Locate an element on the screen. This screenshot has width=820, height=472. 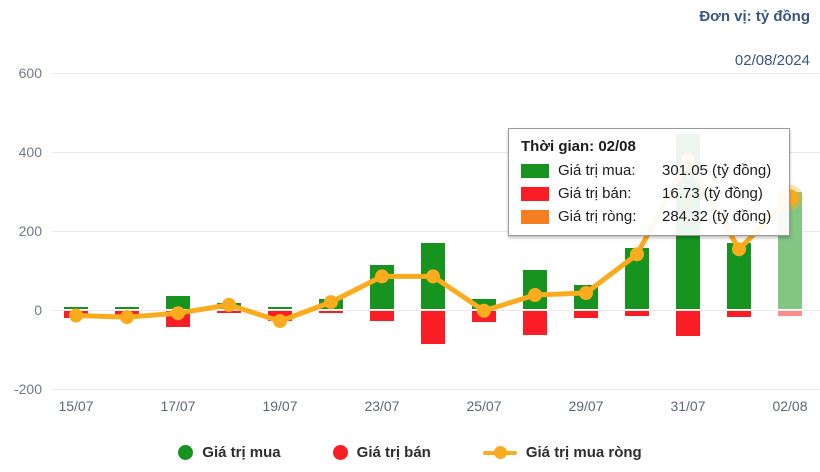
x-axis-label-25-07: 25/07 is located at coordinates (484, 406).